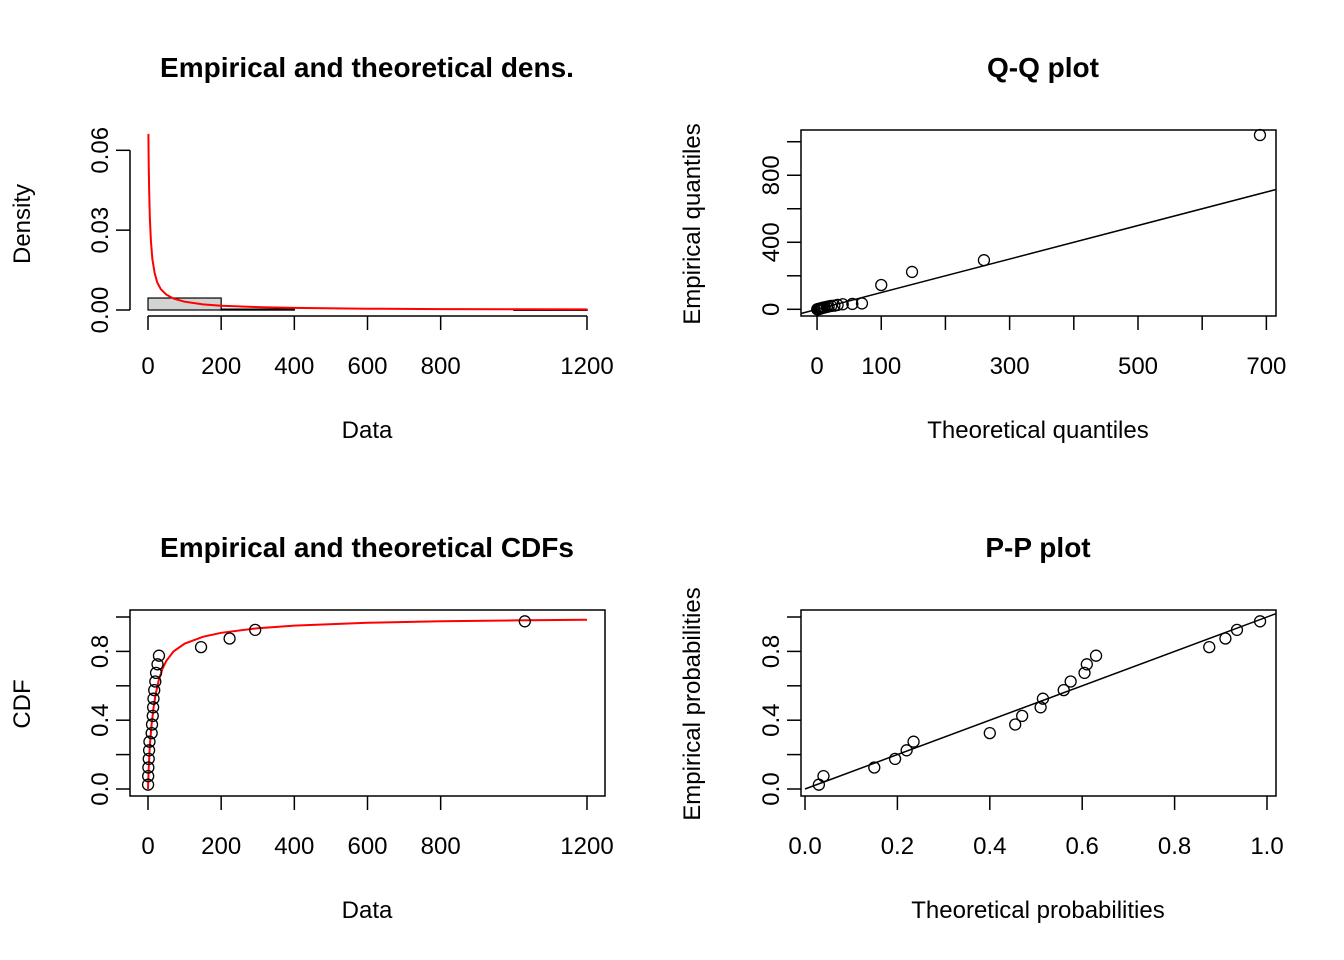 This screenshot has height=960, width=1344. What do you see at coordinates (804, 846) in the screenshot?
I see `pp-x-tick-label: 0.0` at bounding box center [804, 846].